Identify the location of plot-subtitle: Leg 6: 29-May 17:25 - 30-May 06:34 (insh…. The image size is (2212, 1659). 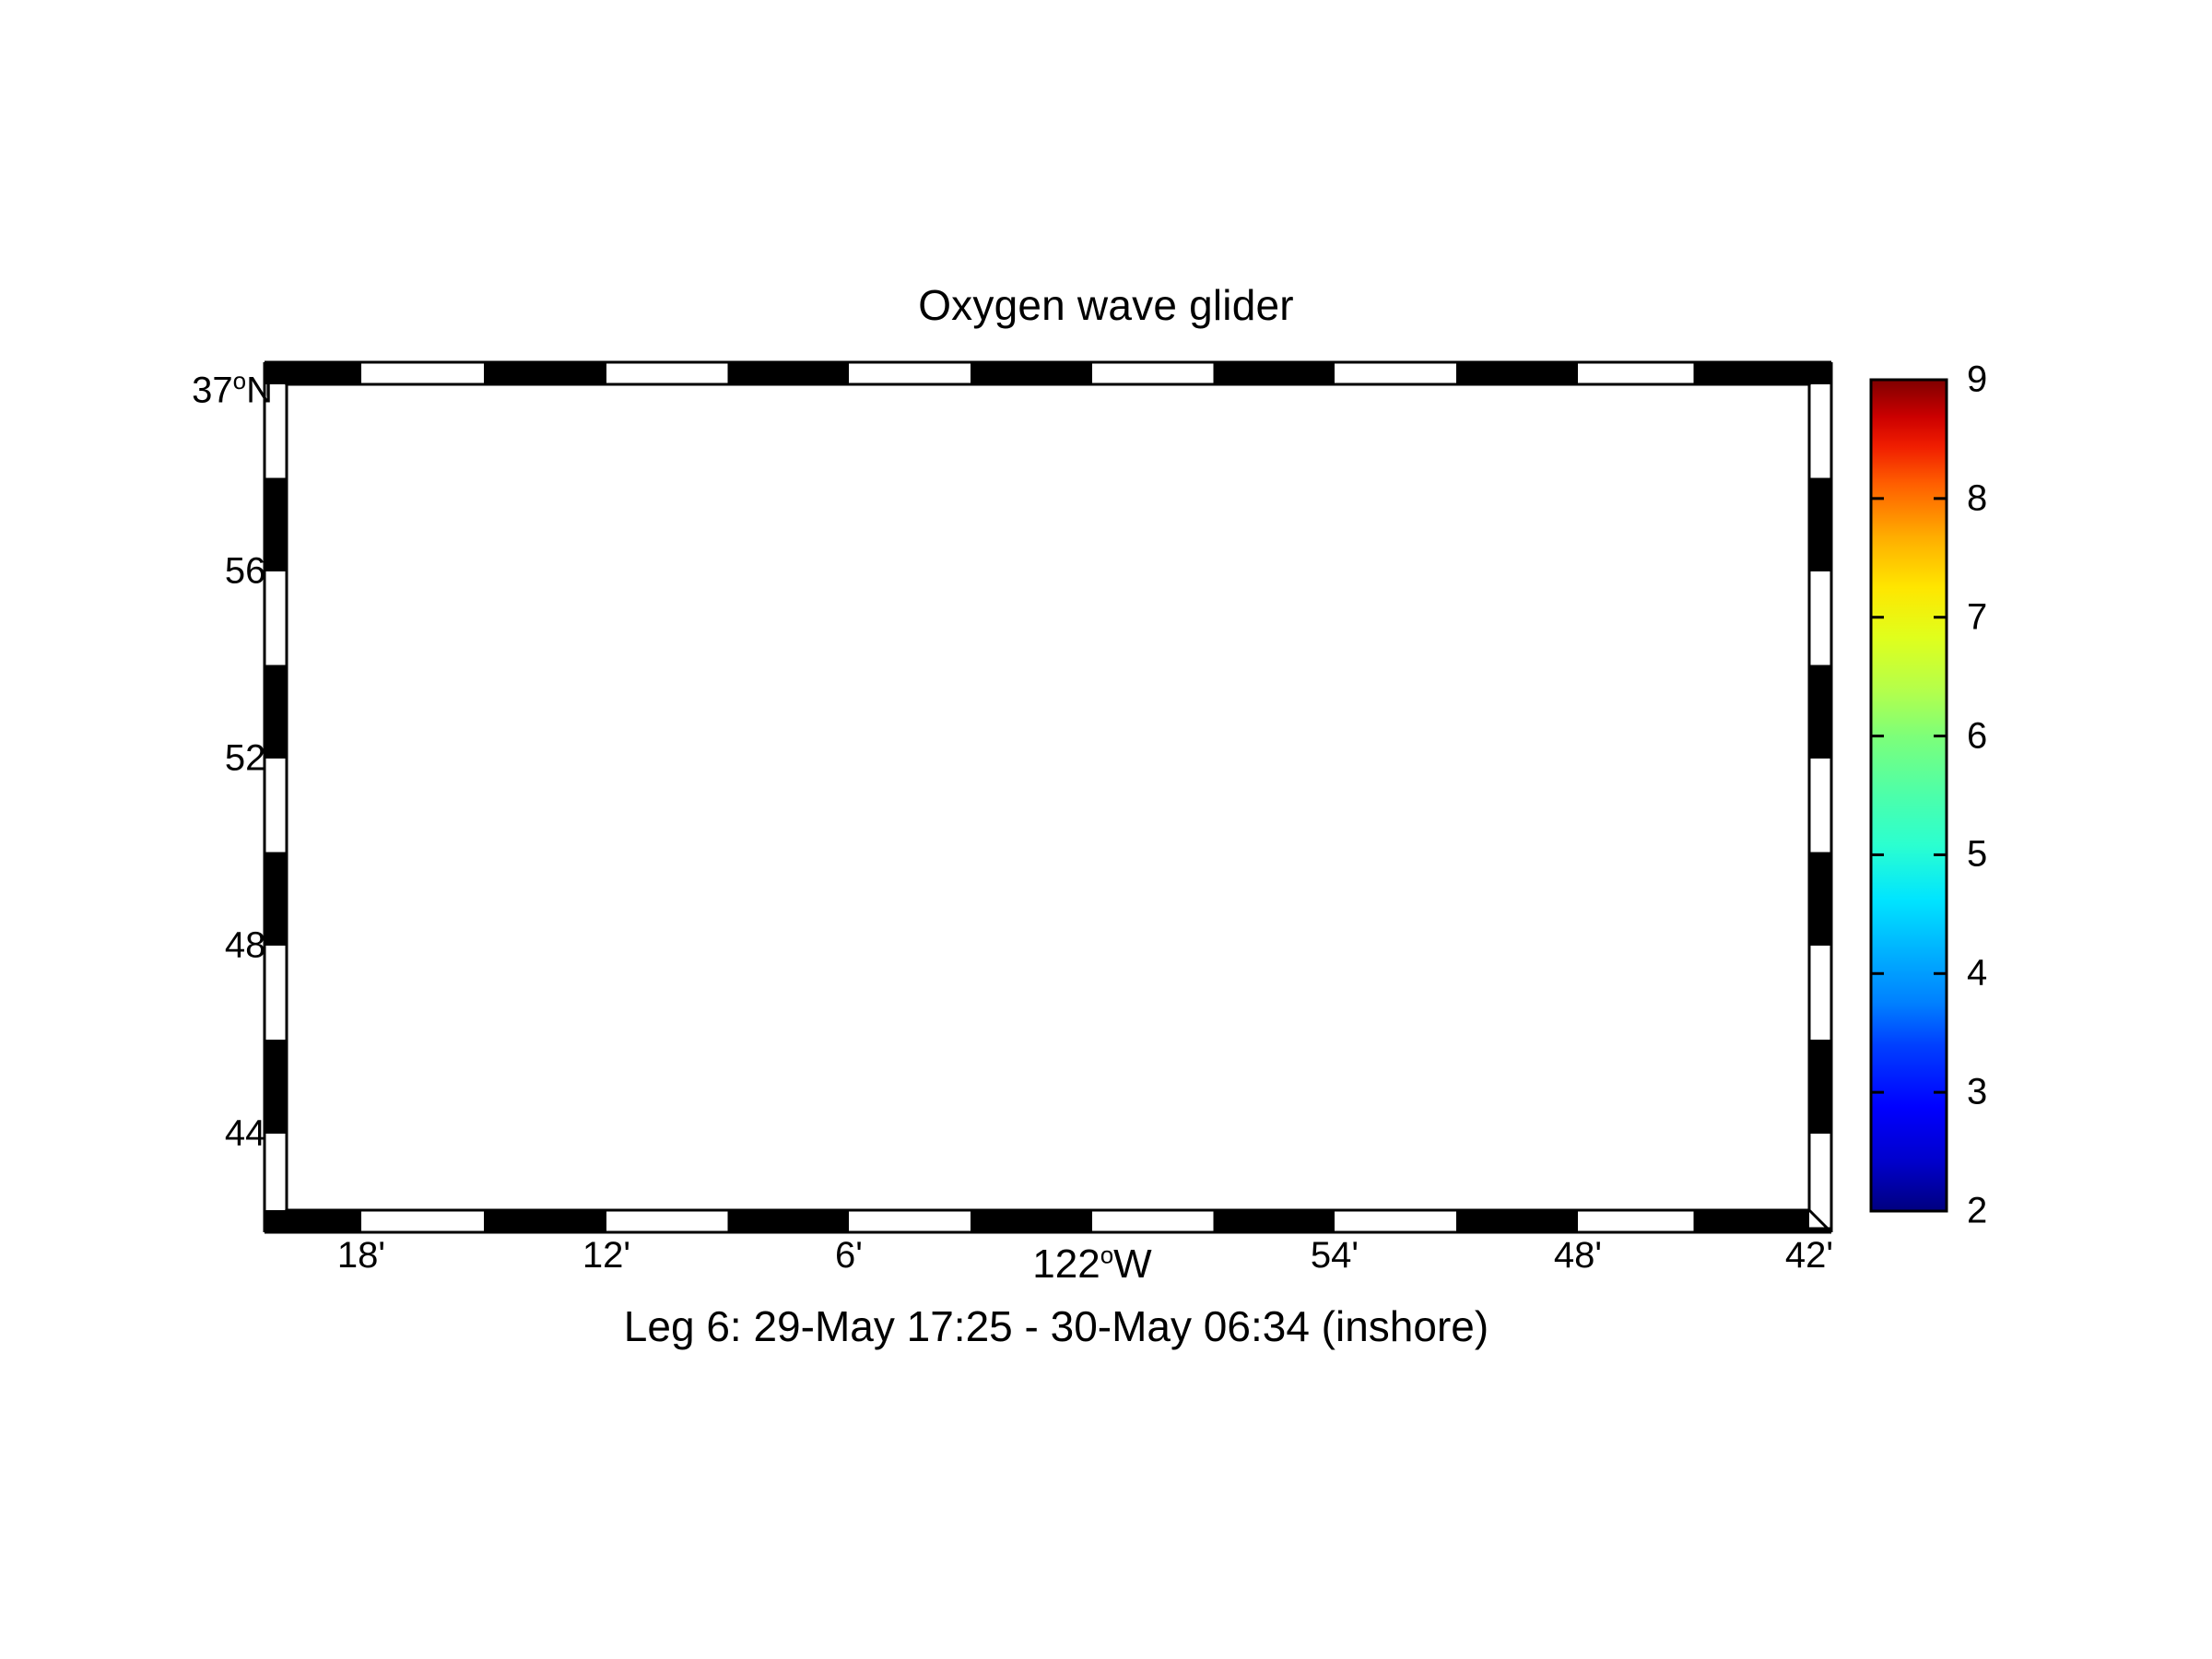
(1056, 1326).